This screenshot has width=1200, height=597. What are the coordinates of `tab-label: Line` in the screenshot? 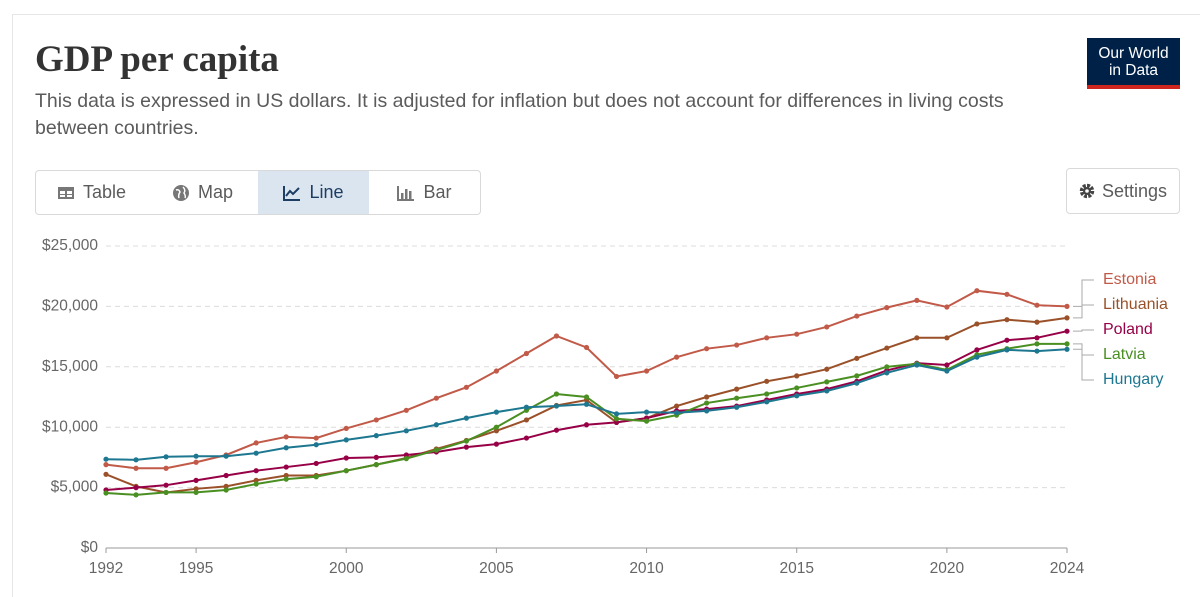 It's located at (326, 192).